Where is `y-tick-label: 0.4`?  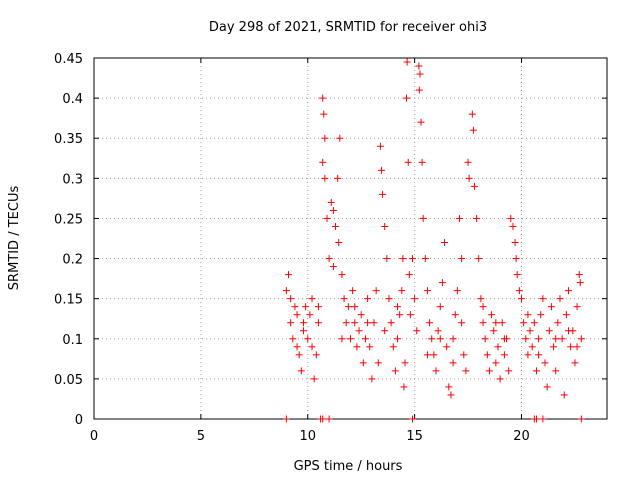
y-tick-label: 0.4 is located at coordinates (72, 99).